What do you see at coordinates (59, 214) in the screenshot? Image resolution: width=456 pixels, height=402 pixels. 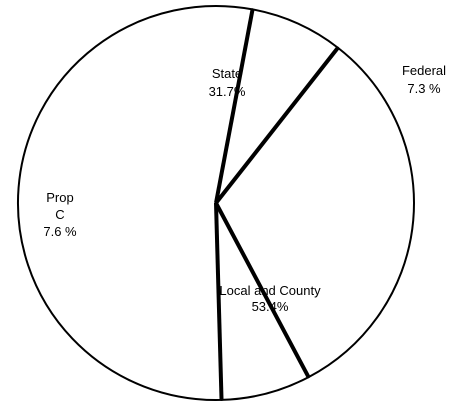 I see `slice-label-prop-c: C` at bounding box center [59, 214].